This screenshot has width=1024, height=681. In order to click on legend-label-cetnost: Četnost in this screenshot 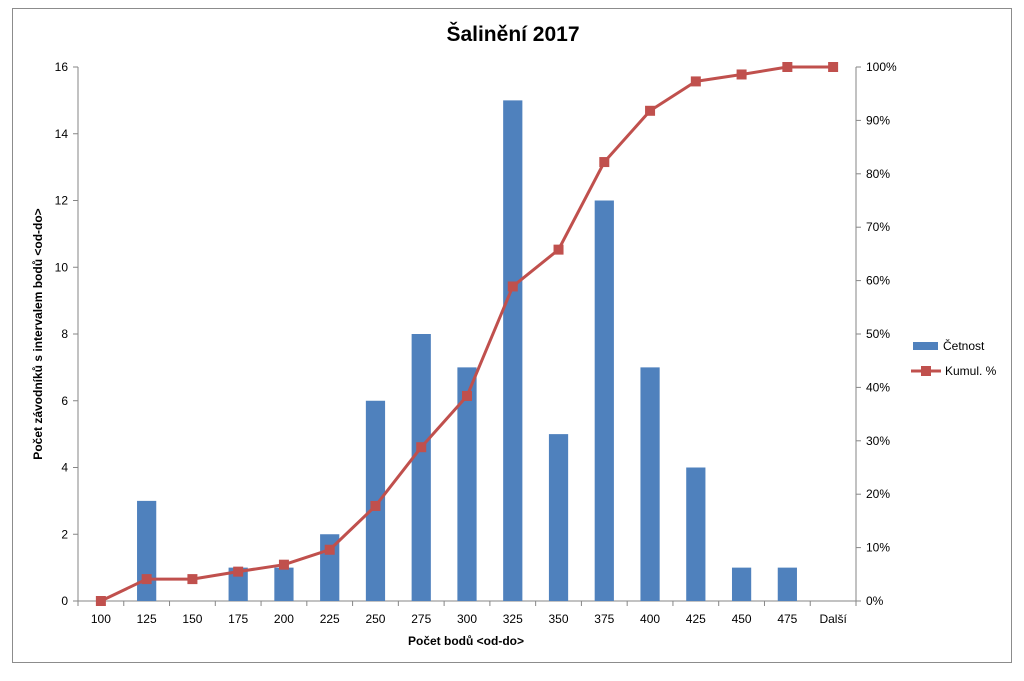, I will do `click(964, 345)`.